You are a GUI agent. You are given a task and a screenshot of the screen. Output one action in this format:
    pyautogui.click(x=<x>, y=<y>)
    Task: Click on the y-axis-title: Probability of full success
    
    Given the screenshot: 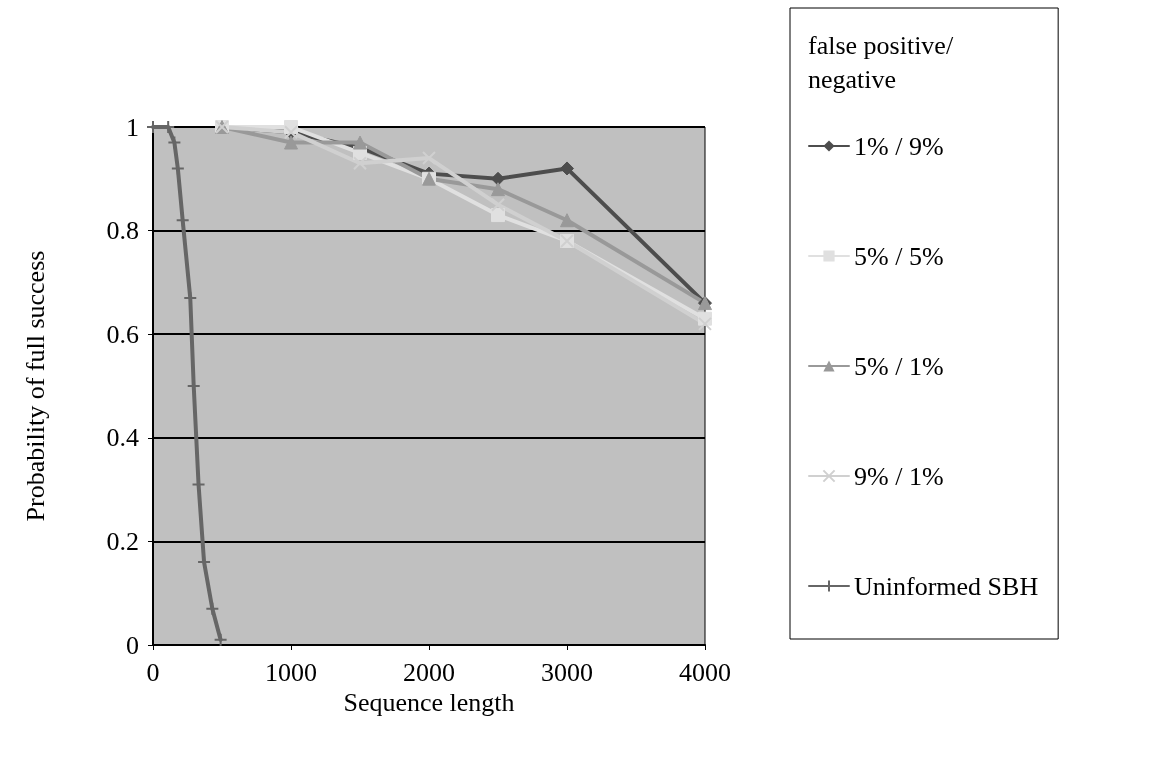 What is the action you would take?
    pyautogui.click(x=35, y=386)
    